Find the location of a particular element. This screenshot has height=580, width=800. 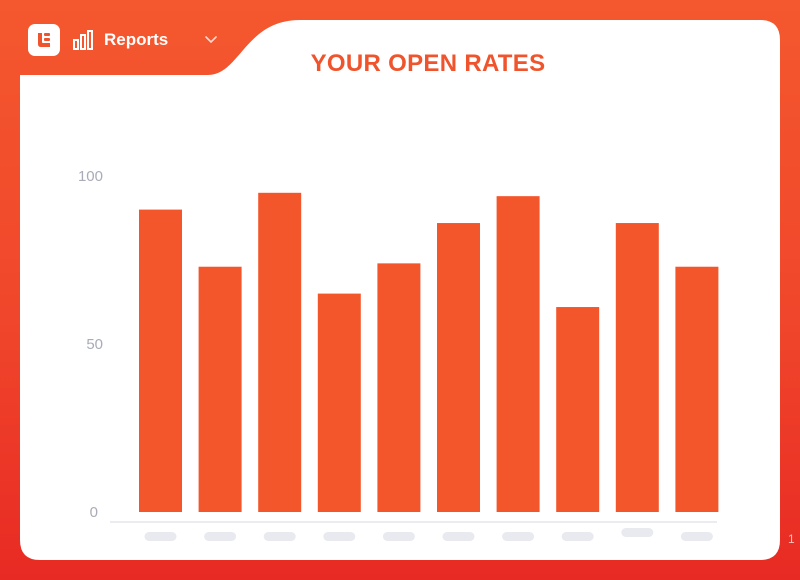

chevron-down-icon is located at coordinates (211, 40).